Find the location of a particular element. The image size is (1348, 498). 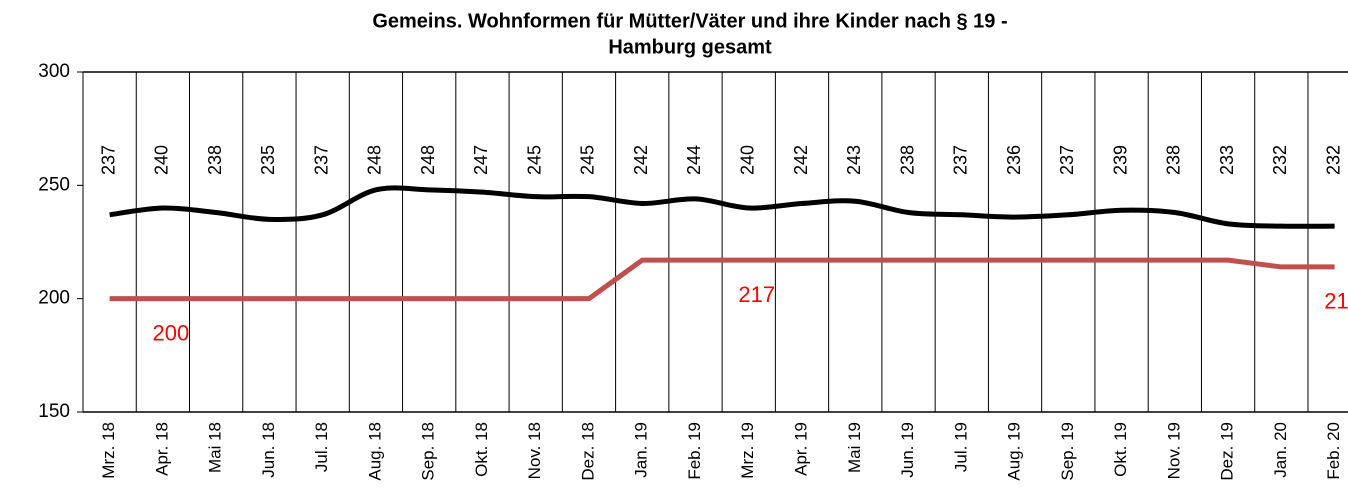

x-tick-label: Jun. 19 is located at coordinates (907, 450).